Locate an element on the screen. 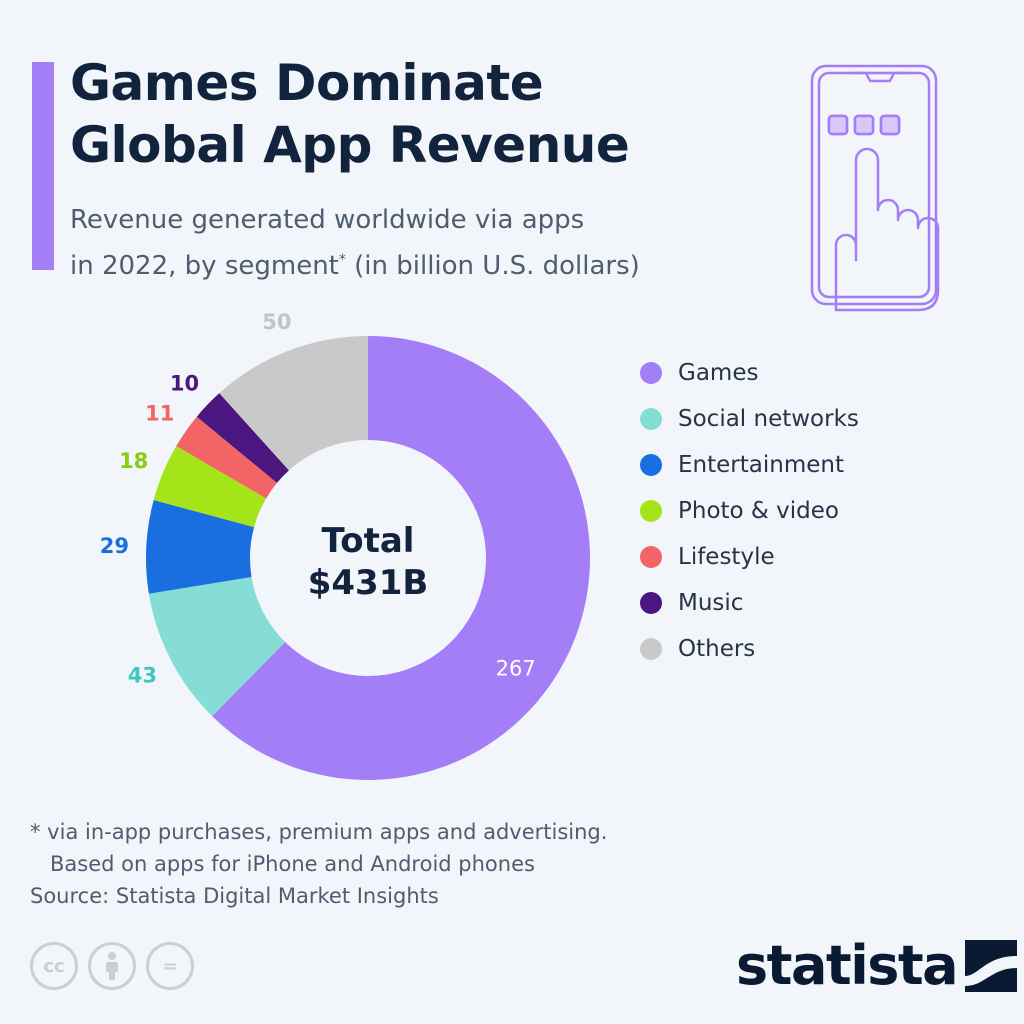 This screenshot has height=1024, width=1024. legend-swatch-games is located at coordinates (651, 373).